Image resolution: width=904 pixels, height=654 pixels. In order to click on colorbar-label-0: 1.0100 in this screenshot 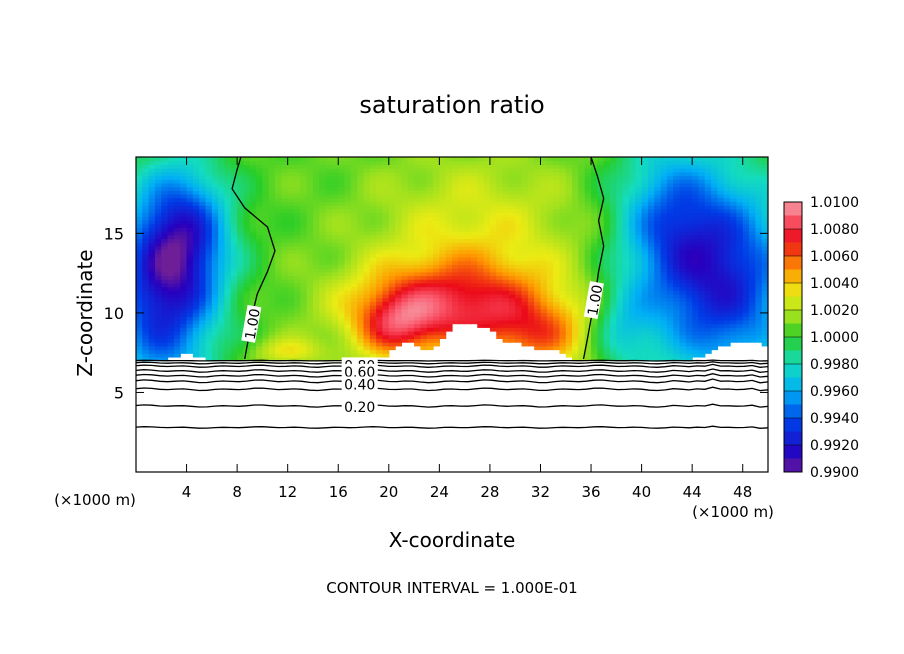, I will do `click(834, 203)`.